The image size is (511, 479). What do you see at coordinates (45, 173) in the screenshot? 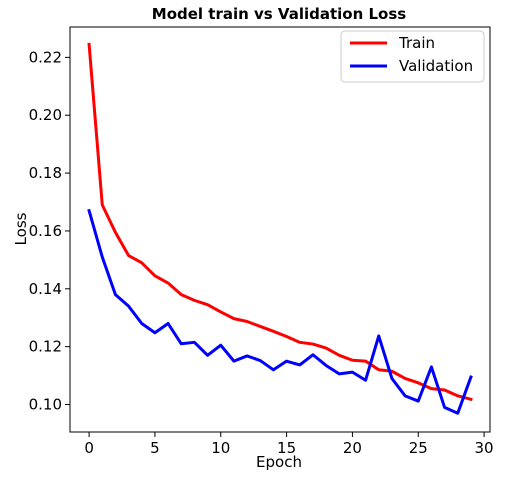
I see `y-tick-label: 0.18` at bounding box center [45, 173].